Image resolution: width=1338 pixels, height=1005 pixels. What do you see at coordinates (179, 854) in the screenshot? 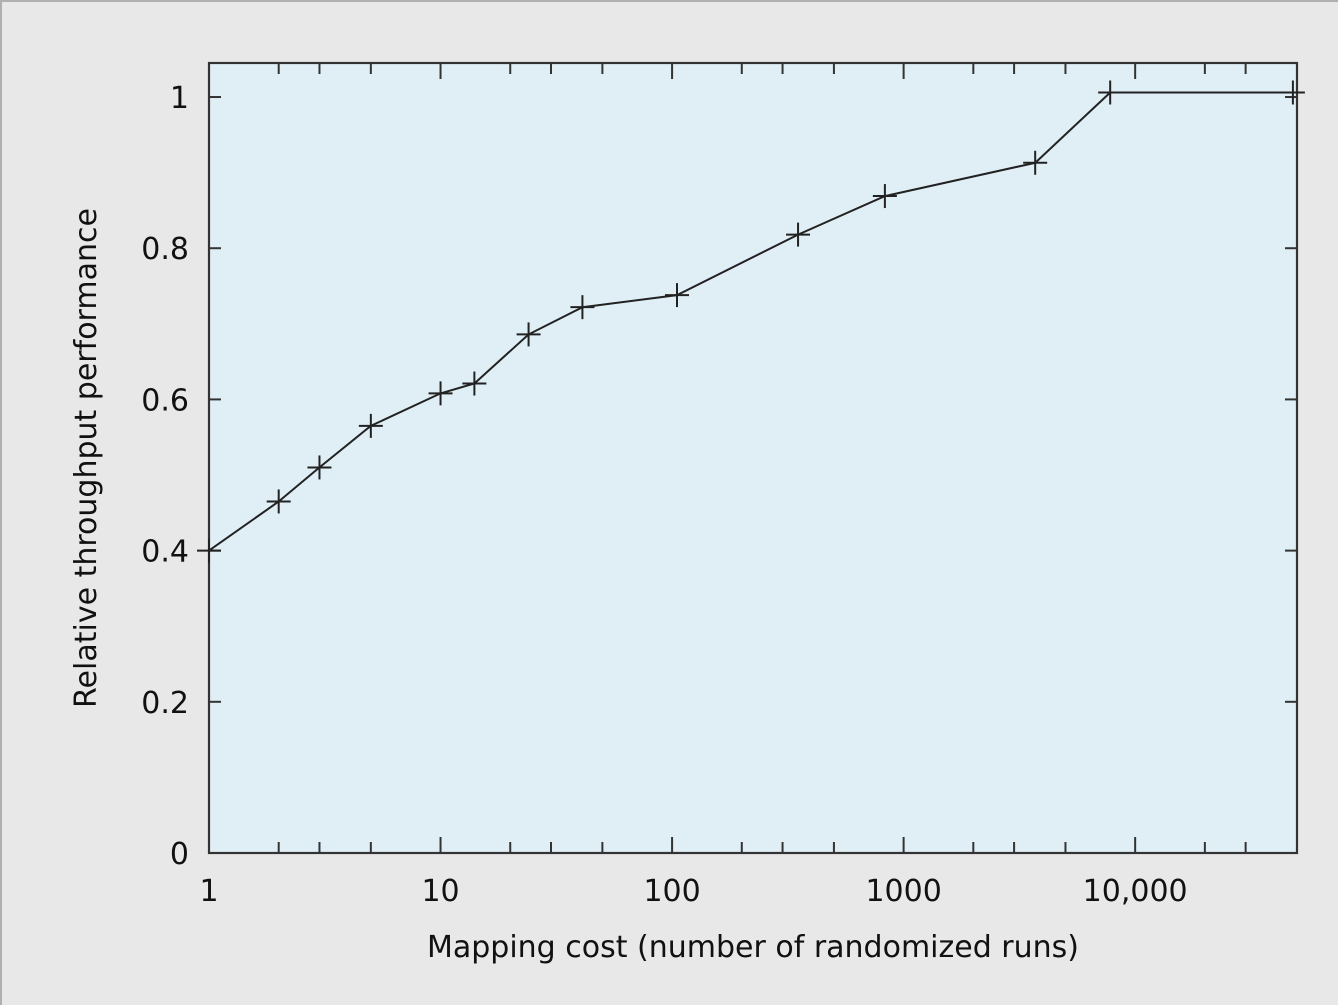
I see `y-tick-label: 0` at bounding box center [179, 854].